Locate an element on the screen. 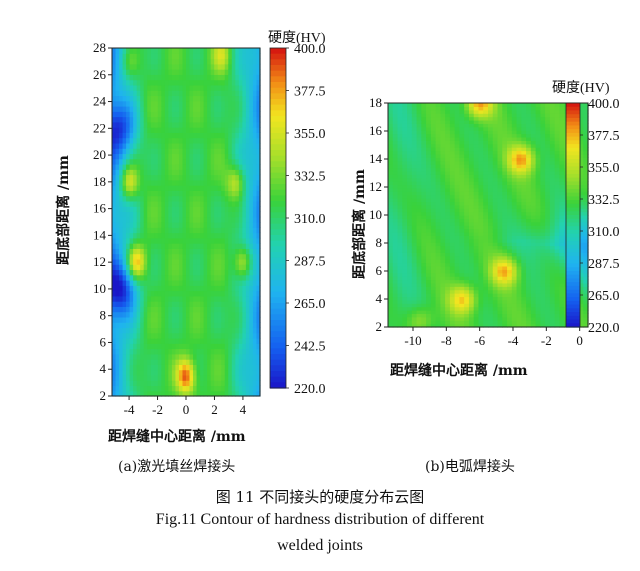  colorbar-segment is located at coordinates (278, 79).